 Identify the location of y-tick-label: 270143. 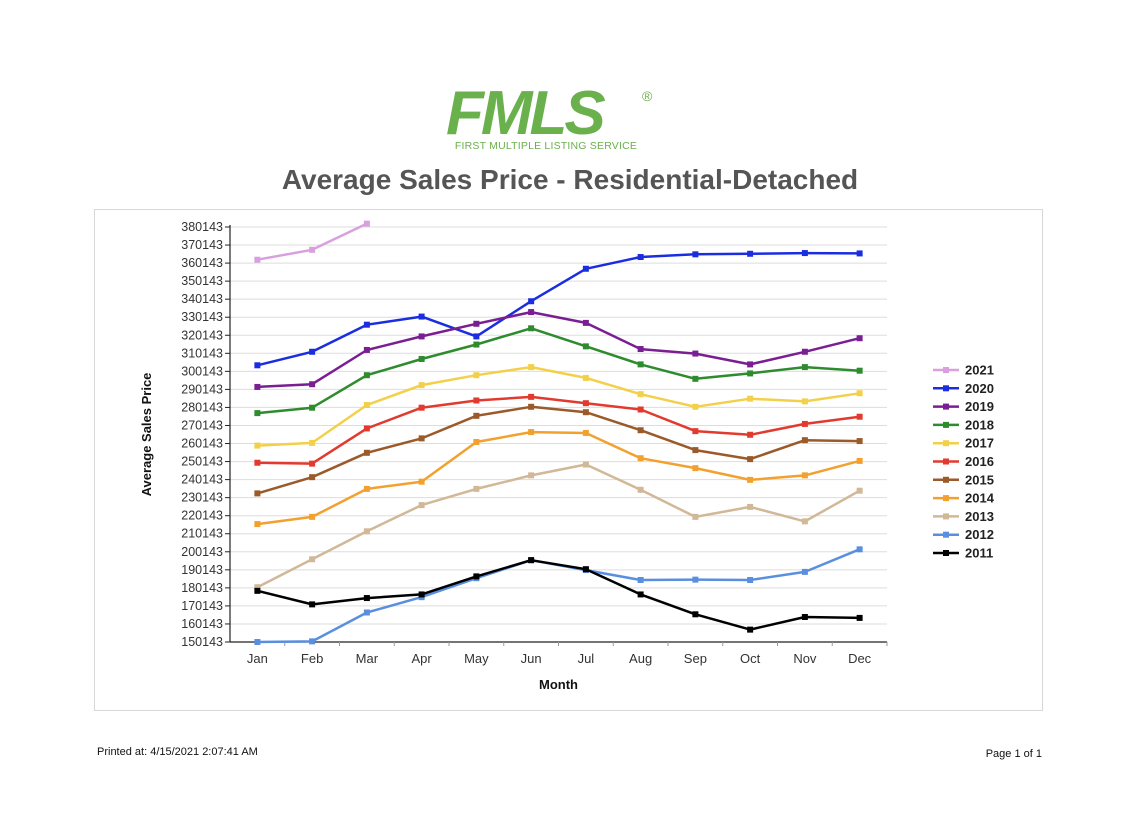
(202, 425).